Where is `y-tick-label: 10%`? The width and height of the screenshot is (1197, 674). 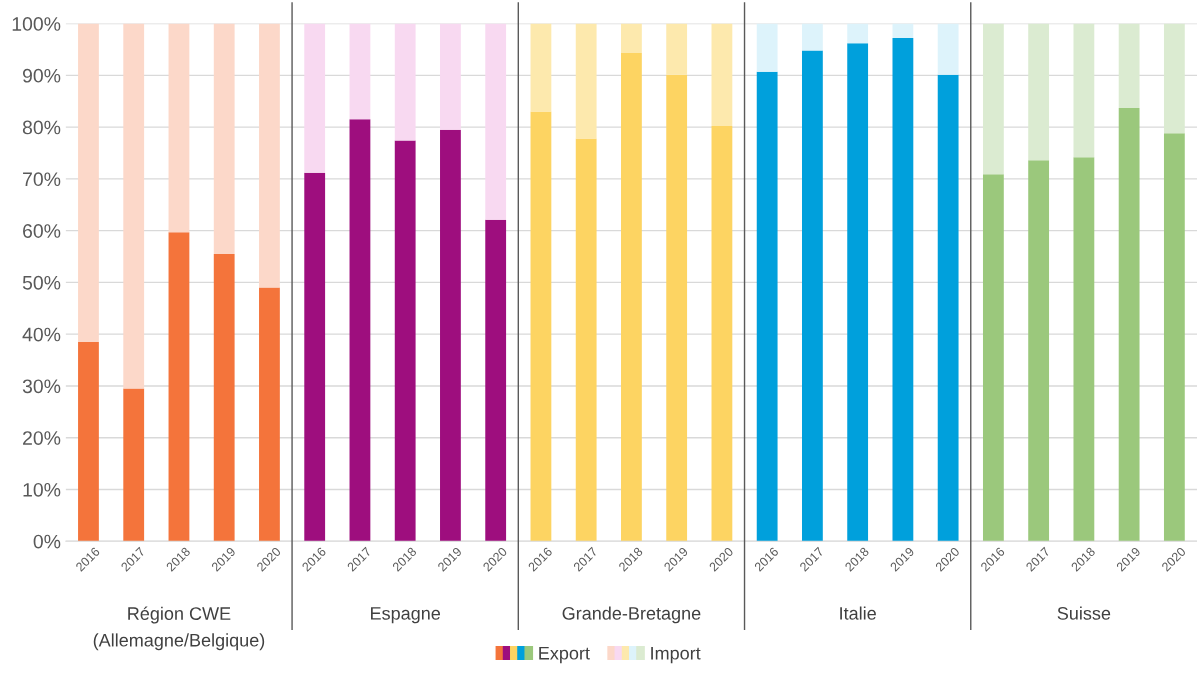
y-tick-label: 10% is located at coordinates (42, 489).